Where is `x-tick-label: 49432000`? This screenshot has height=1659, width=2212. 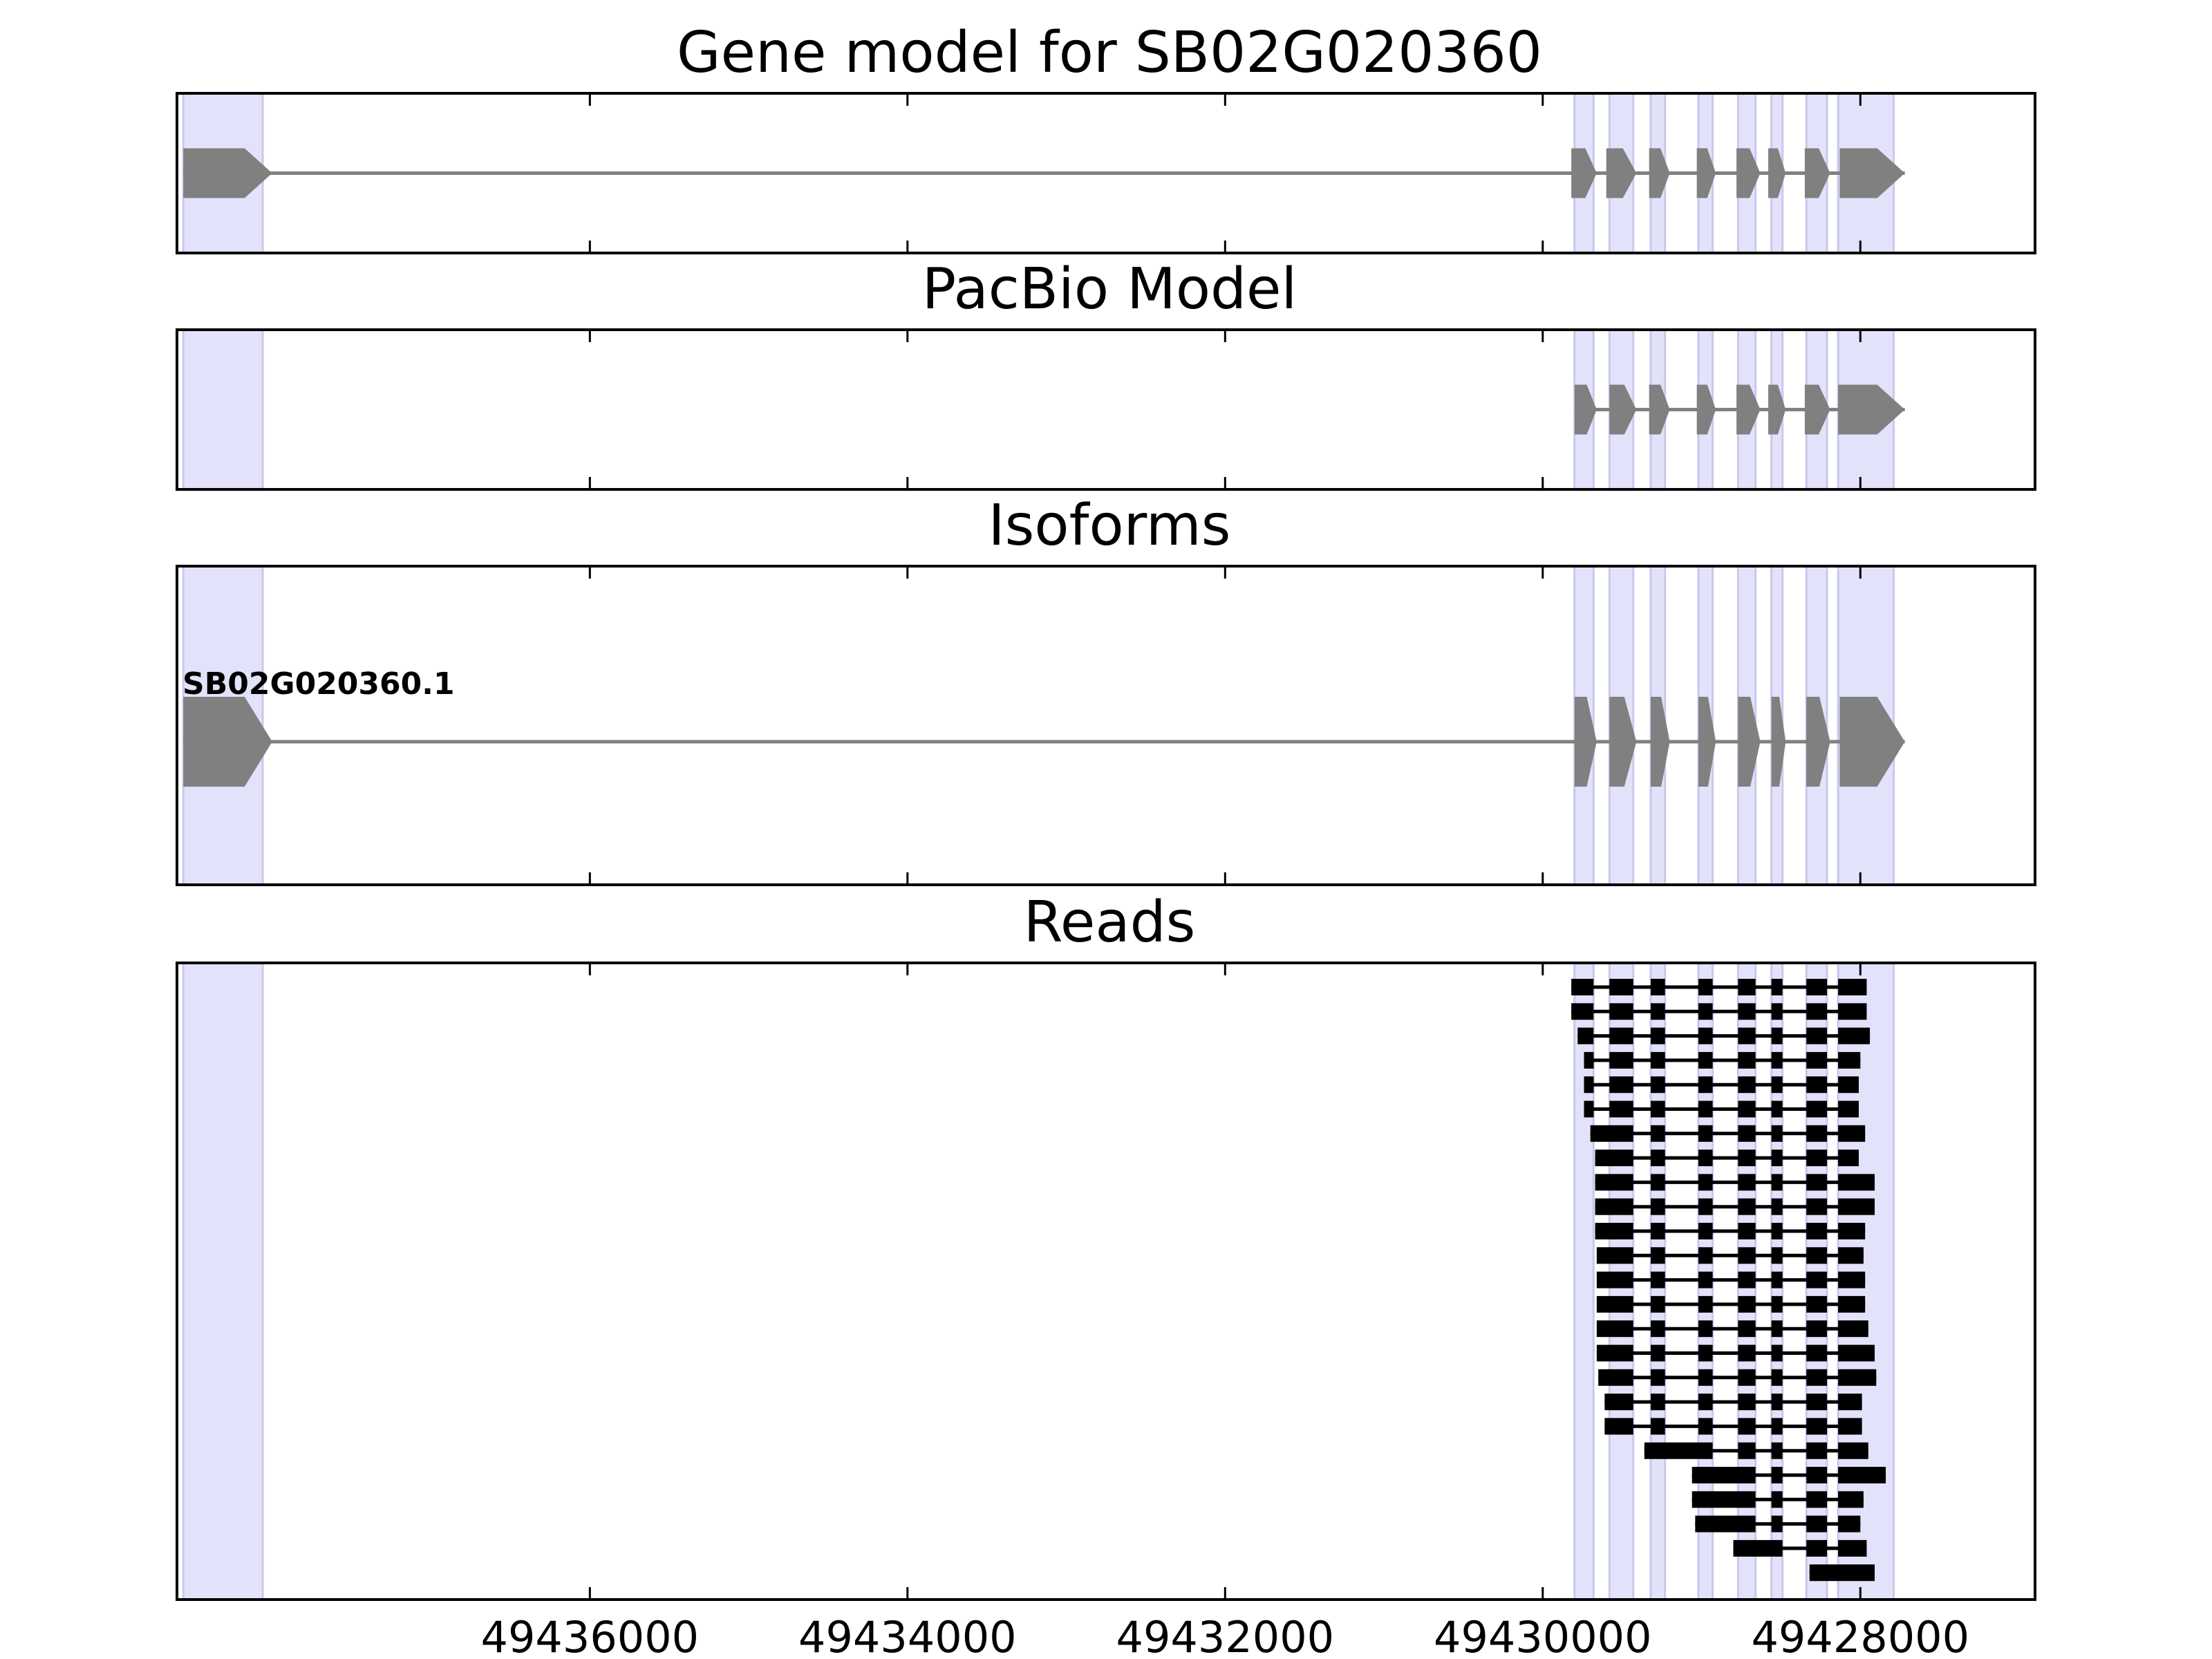
x-tick-label: 49432000 is located at coordinates (1225, 1635).